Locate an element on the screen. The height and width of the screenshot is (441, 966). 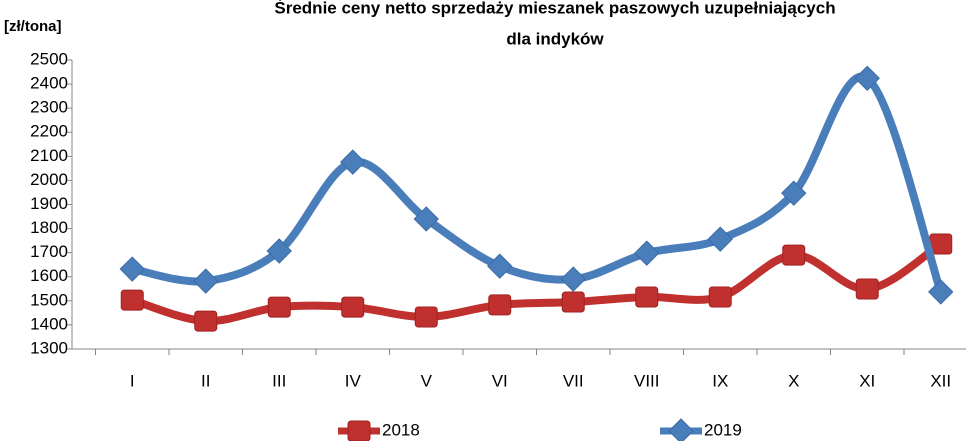
y-tick-label: 2100 is located at coordinates (49, 155).